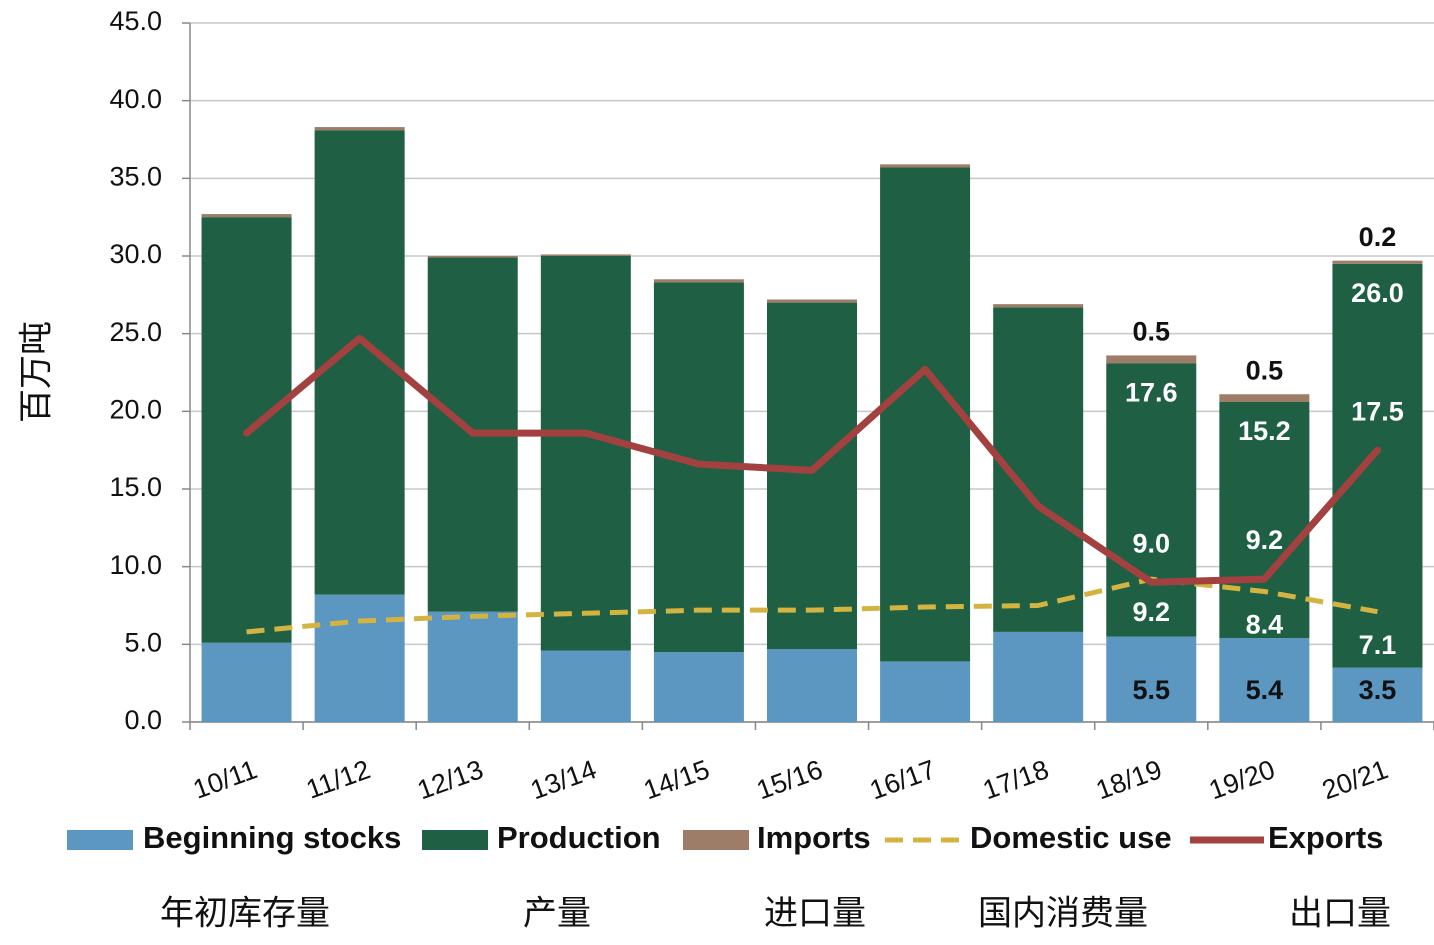 Image resolution: width=1434 pixels, height=945 pixels. I want to click on legend-label-cn: 年初库存量, so click(245, 914).